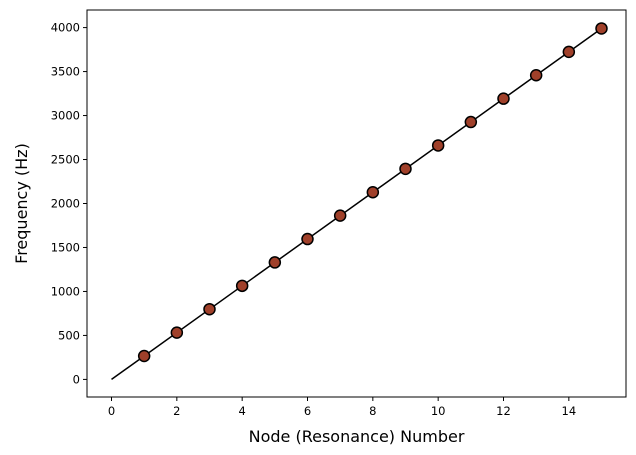 The width and height of the screenshot is (636, 455). What do you see at coordinates (65, 28) in the screenshot?
I see `y-tick-label: 4000` at bounding box center [65, 28].